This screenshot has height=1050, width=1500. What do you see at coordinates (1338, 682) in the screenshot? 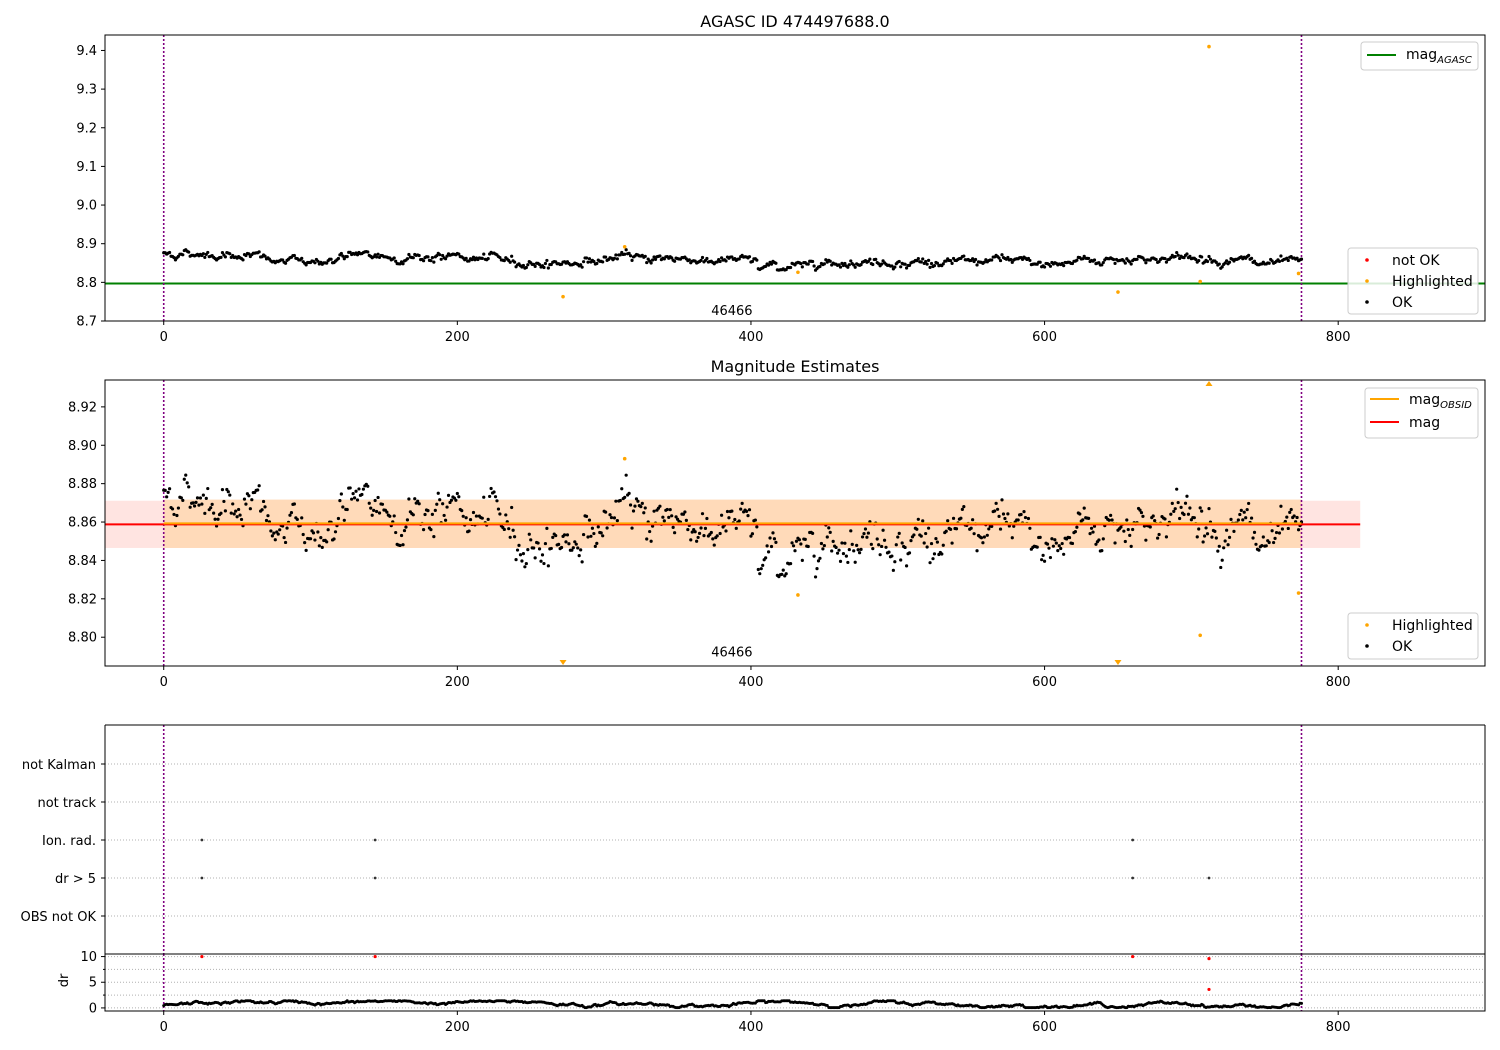
I see `x-tick-label: 800` at bounding box center [1338, 682].